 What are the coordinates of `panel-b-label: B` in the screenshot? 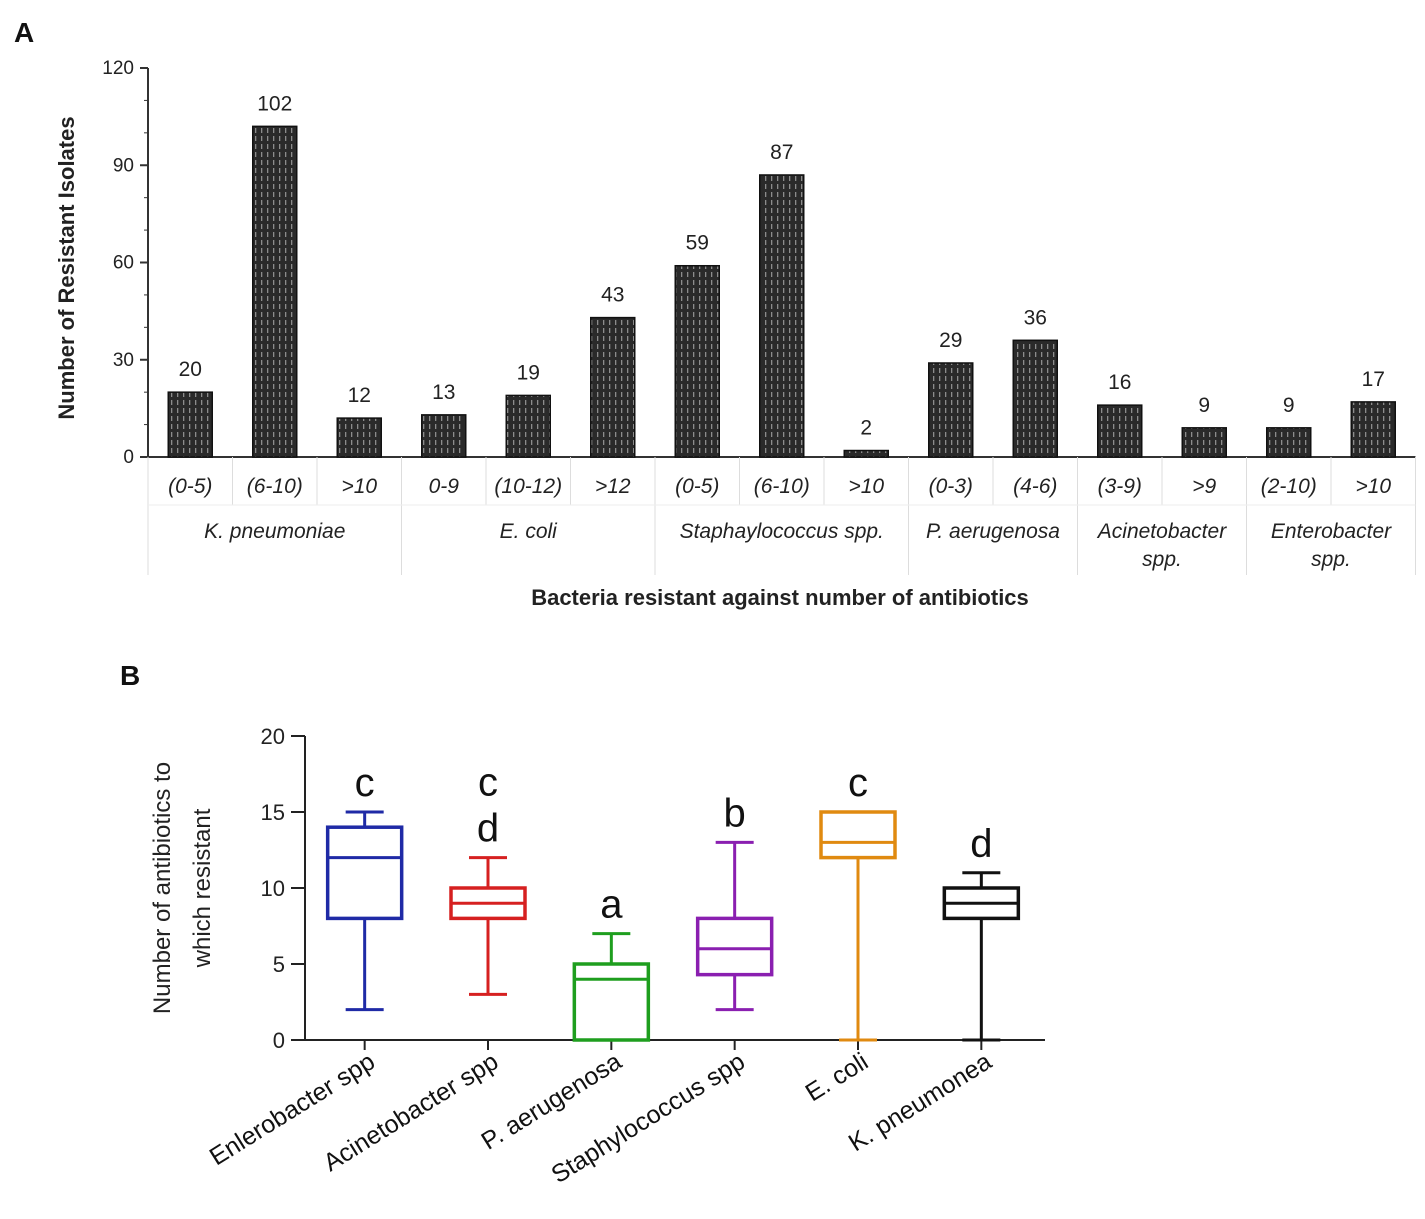 It's located at (130, 675).